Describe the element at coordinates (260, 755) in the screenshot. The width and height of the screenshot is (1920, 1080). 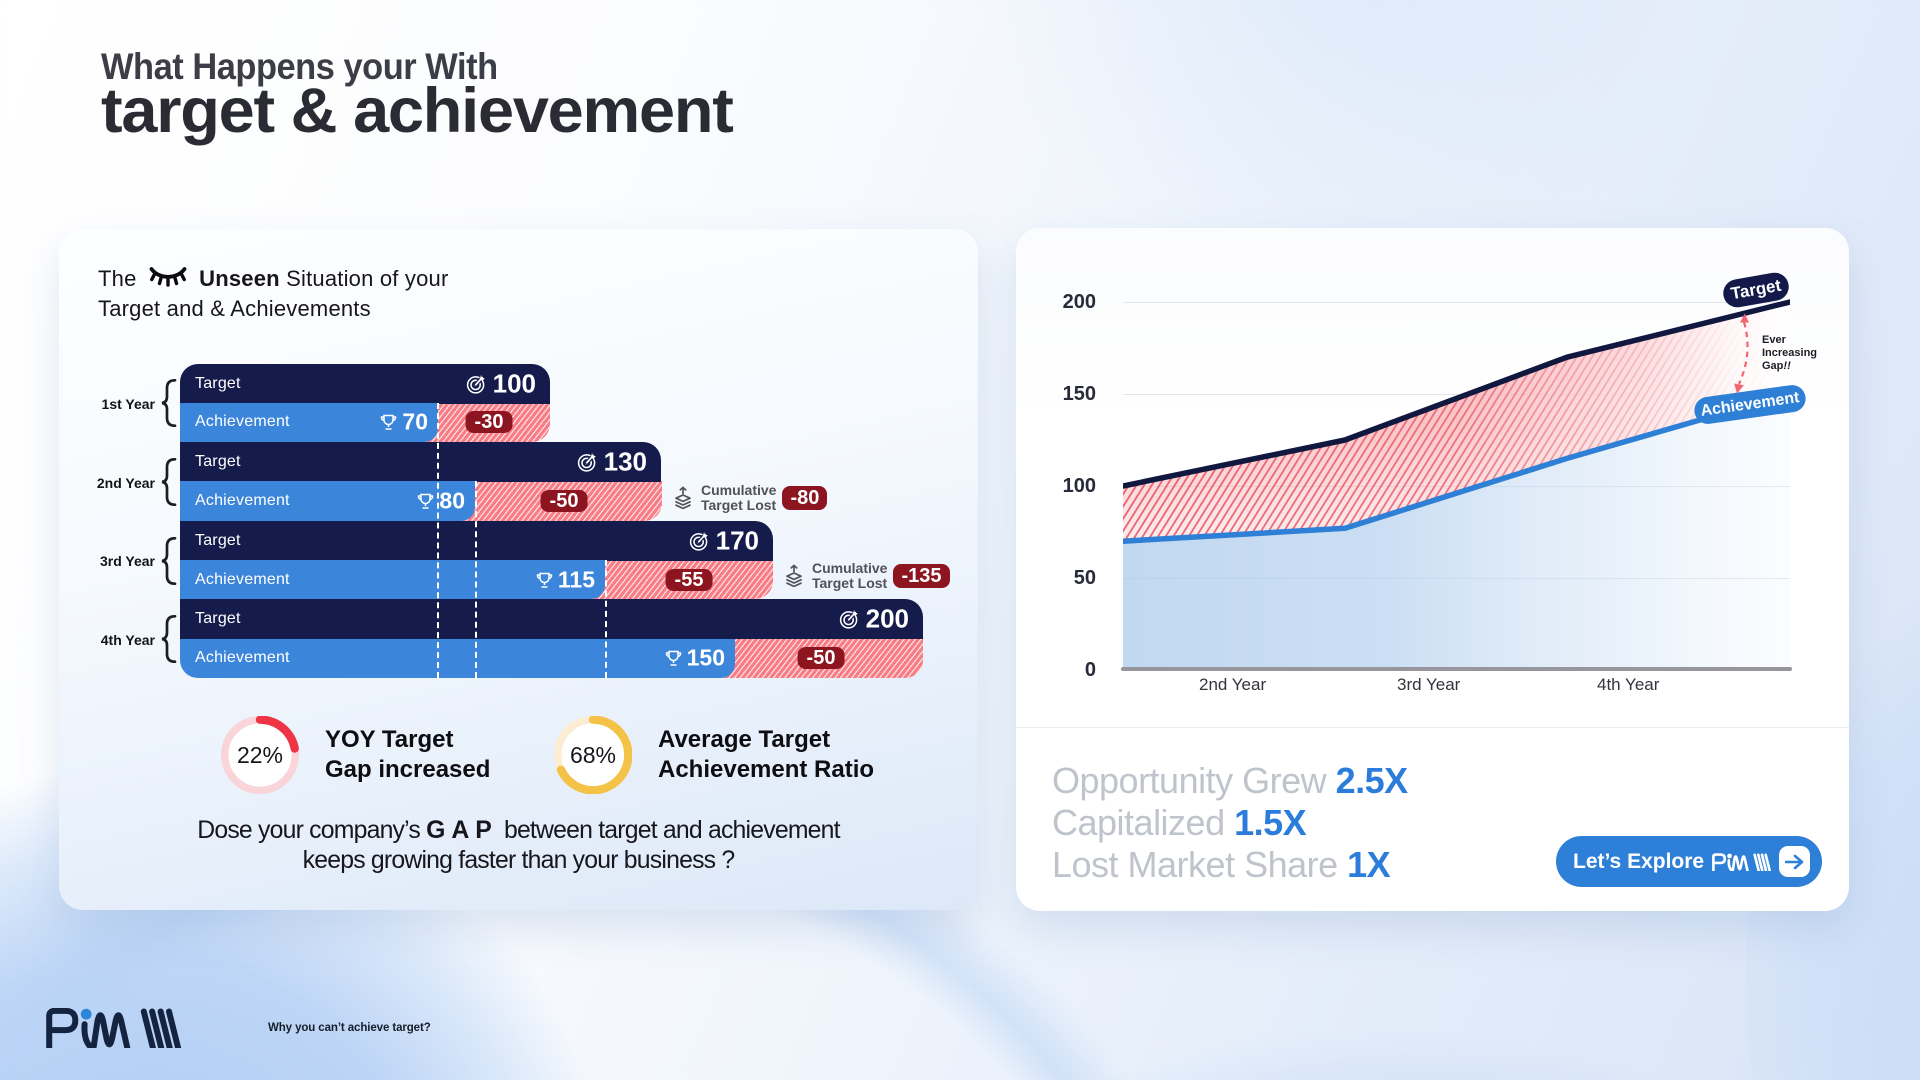
I see `svg-text: 22%` at that location.